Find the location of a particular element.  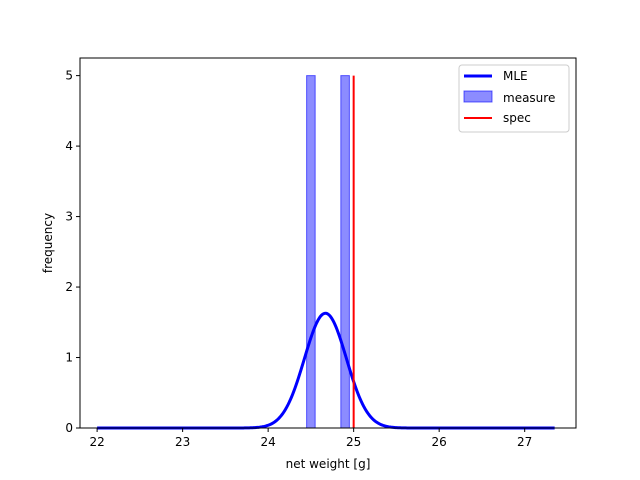

x-axis: 22 23 24 25 26 27 is located at coordinates (310, 438).